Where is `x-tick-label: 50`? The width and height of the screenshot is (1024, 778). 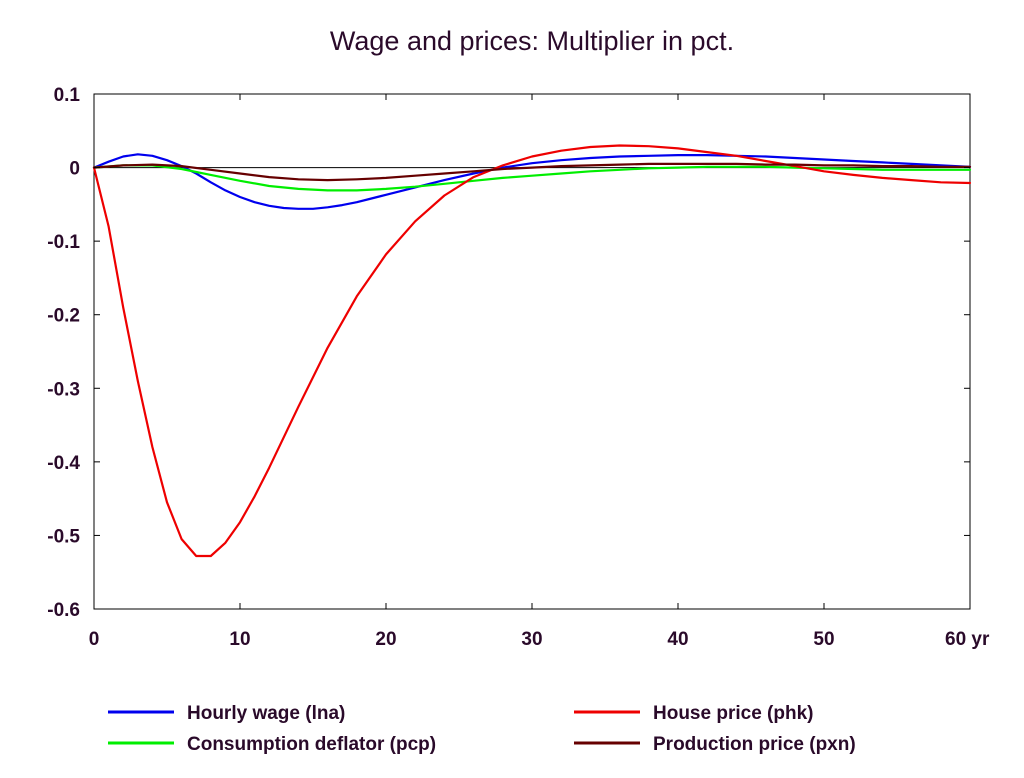
x-tick-label: 50 is located at coordinates (823, 639).